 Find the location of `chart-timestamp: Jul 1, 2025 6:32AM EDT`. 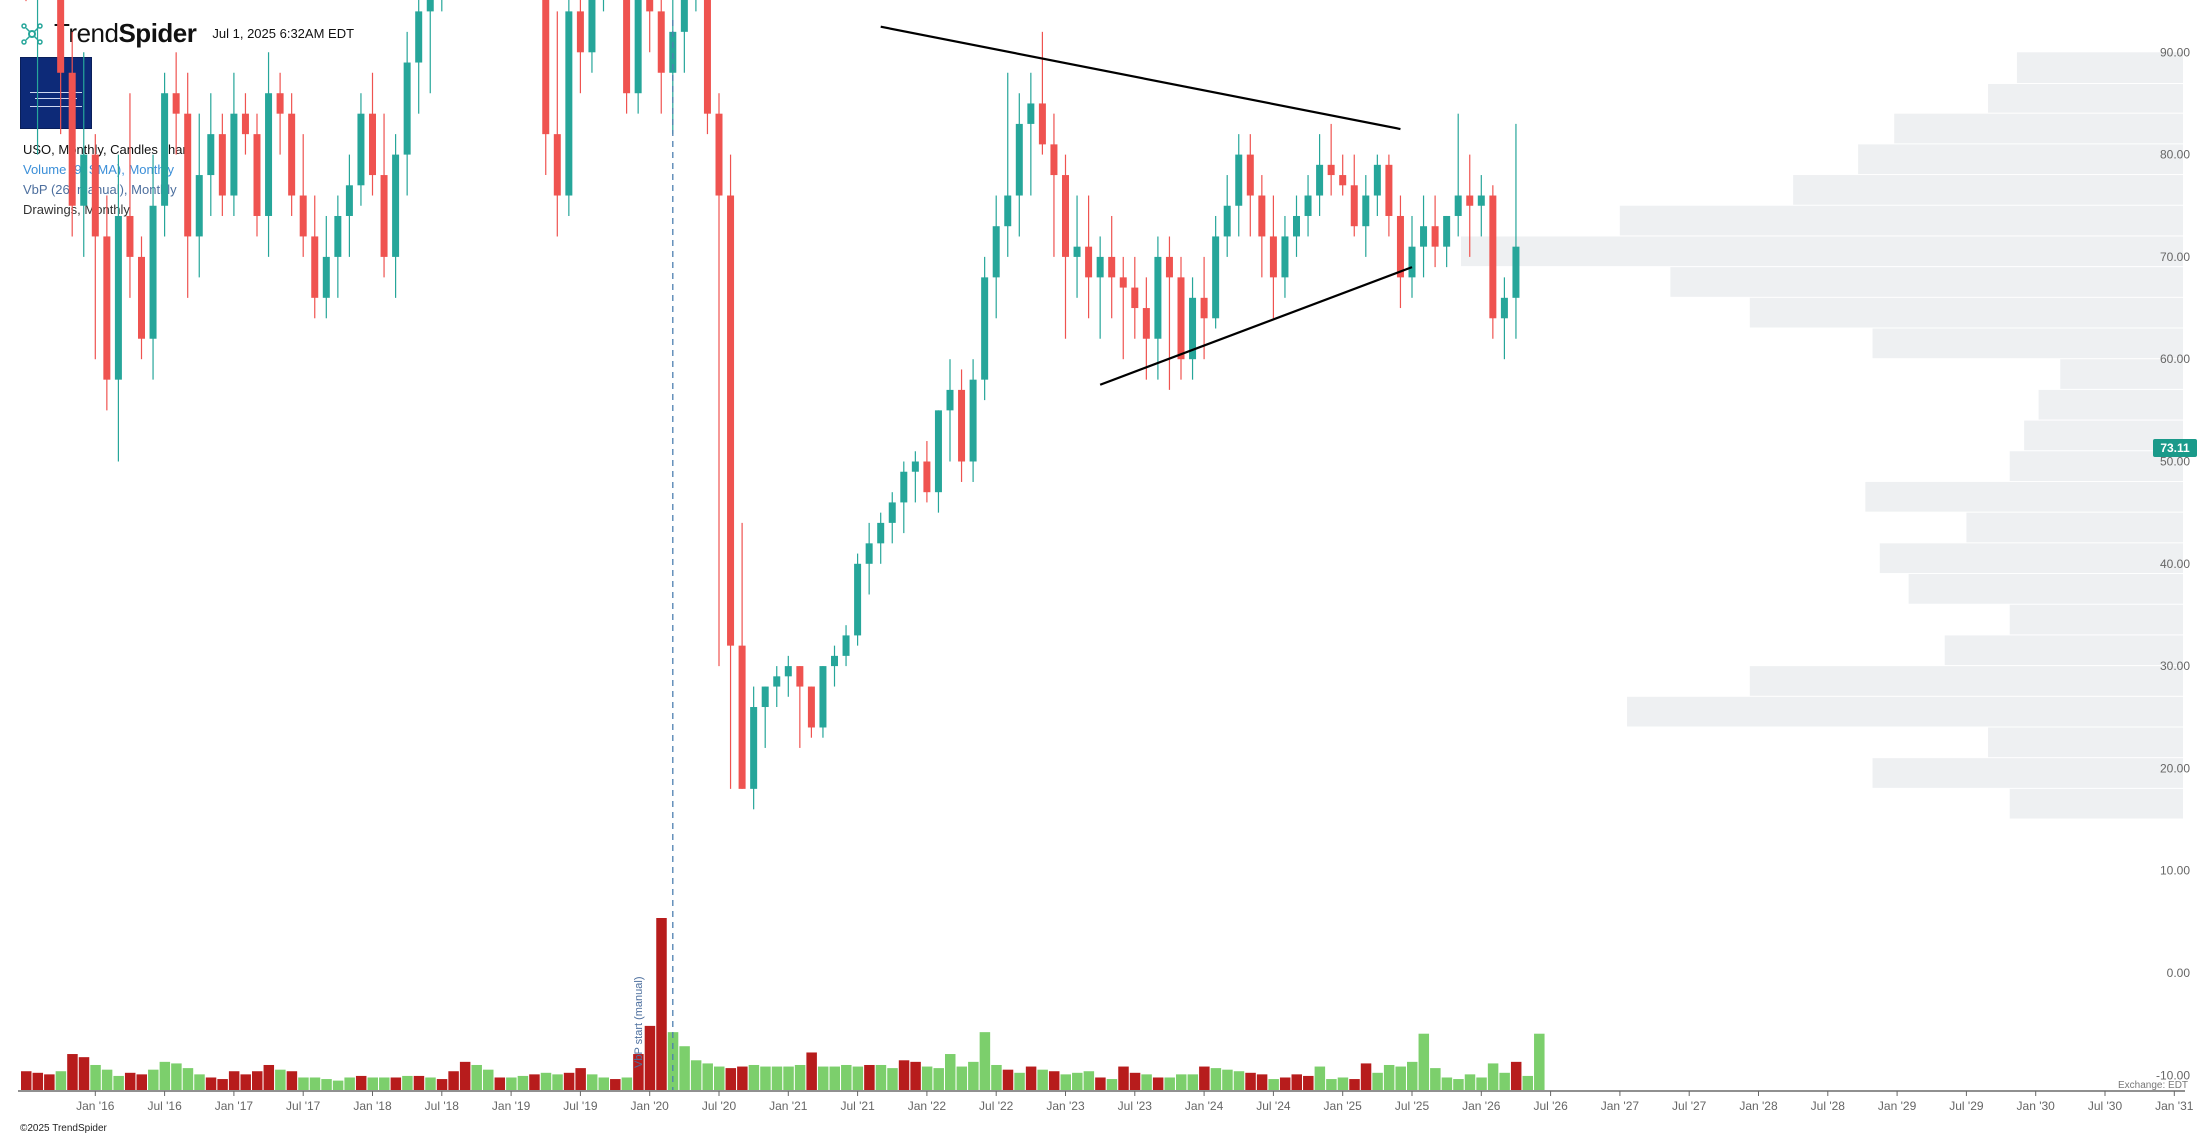

chart-timestamp: Jul 1, 2025 6:32AM EDT is located at coordinates (283, 33).